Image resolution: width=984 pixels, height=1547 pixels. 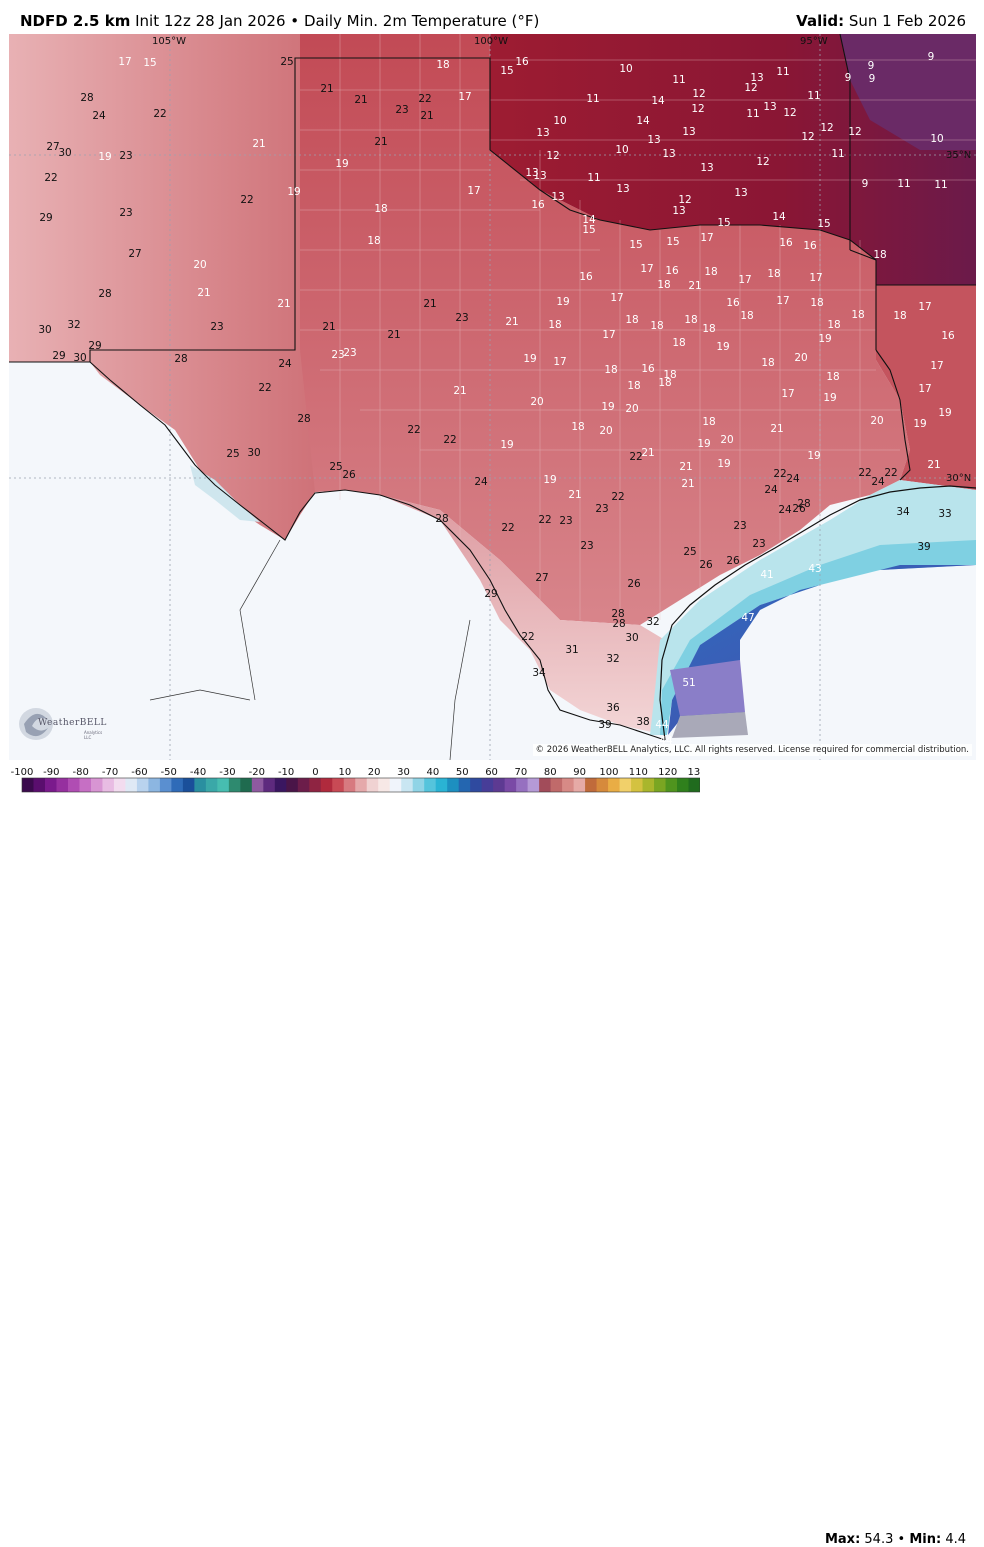 What do you see at coordinates (642, 722) in the screenshot?
I see `temperature-value: 38` at bounding box center [642, 722].